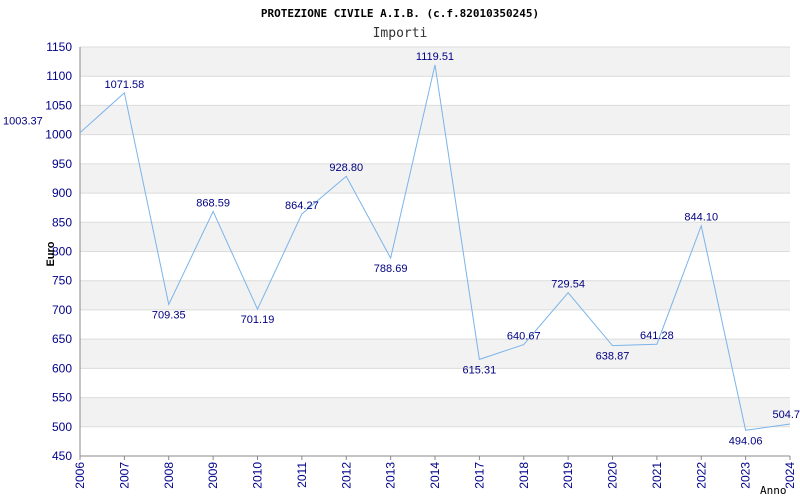 This screenshot has width=800, height=500. What do you see at coordinates (613, 357) in the screenshot?
I see `data-label: 638.87` at bounding box center [613, 357].